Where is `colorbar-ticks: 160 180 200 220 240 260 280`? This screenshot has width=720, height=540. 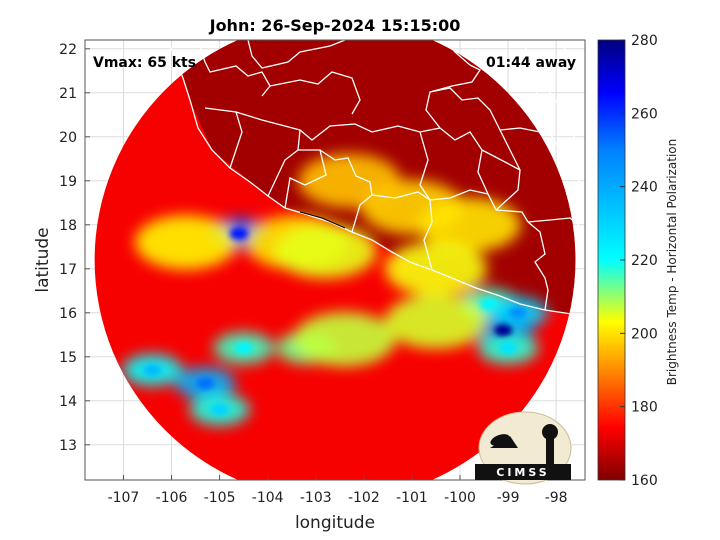
colorbar-ticks: 160 180 200 220 240 260 280 is located at coordinates (639, 261).